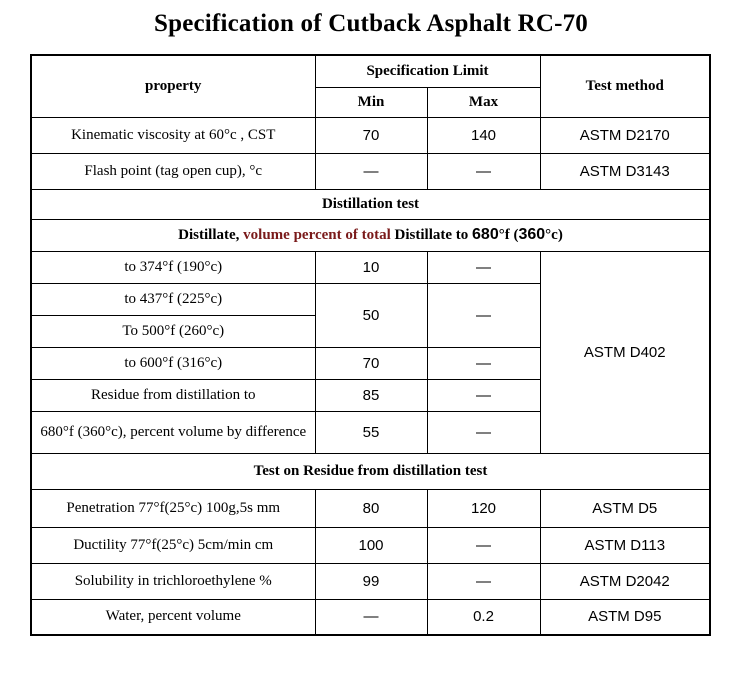  I want to click on property-cell: To 500°f (260°c), so click(173, 331).